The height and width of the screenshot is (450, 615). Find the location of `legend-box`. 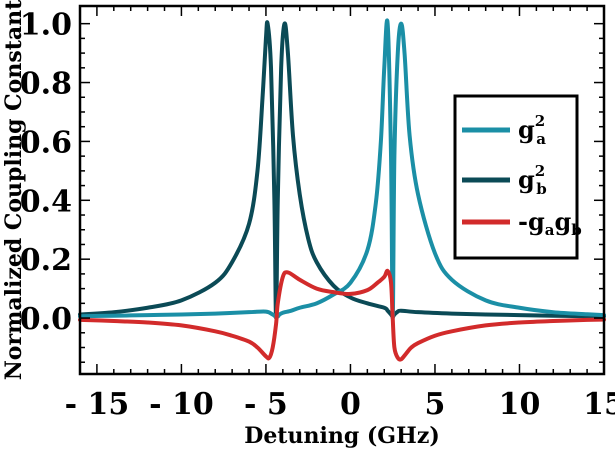

legend-box is located at coordinates (516, 177).